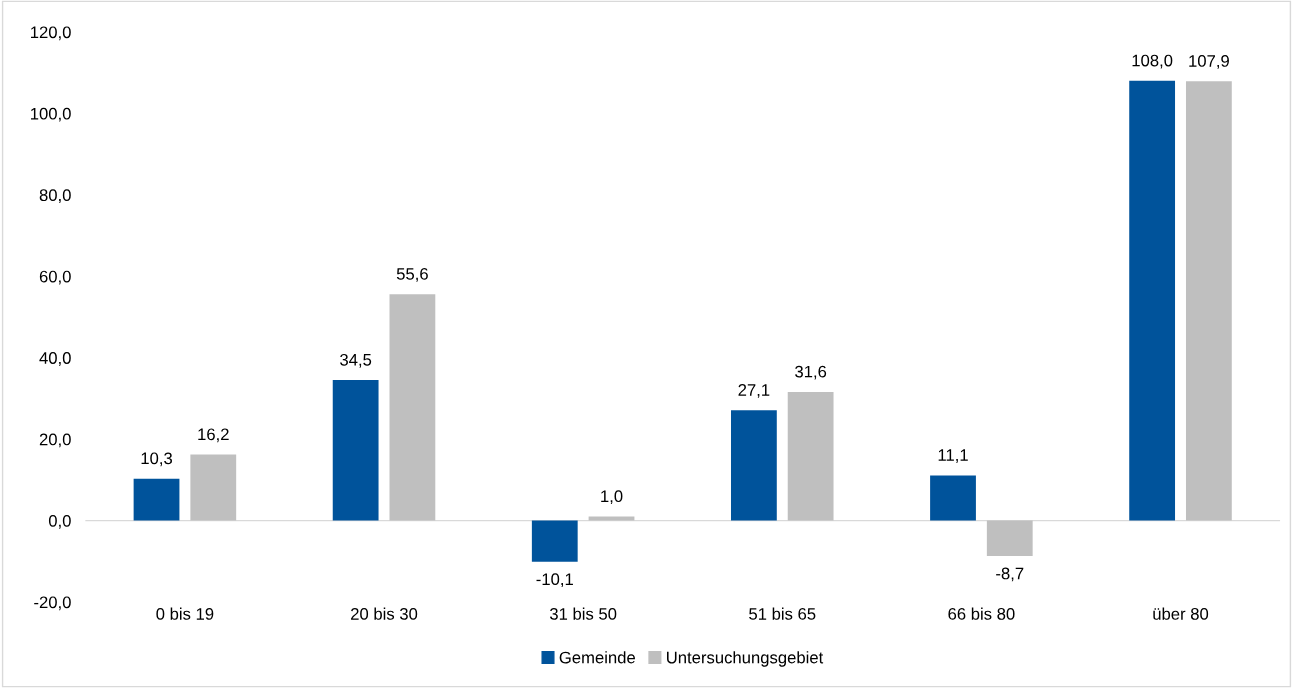  I want to click on data-label: 107,9, so click(1209, 62).